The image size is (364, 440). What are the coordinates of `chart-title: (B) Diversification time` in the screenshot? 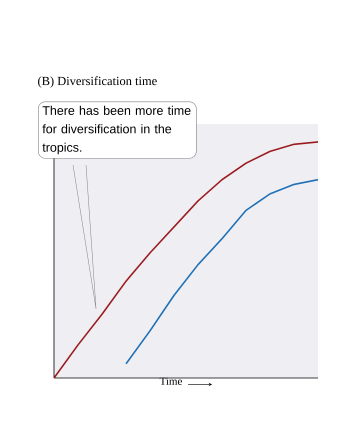 It's located at (97, 82).